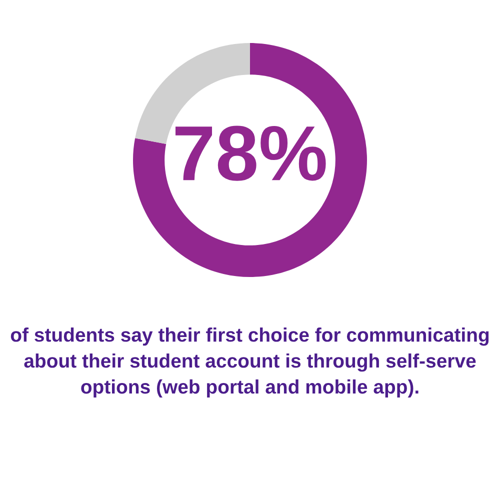 The height and width of the screenshot is (500, 500). Describe the element at coordinates (249, 363) in the screenshot. I see `text: of students say their first choice for communicating about their student account is through self-serve options (web portal and mobile app).` at that location.